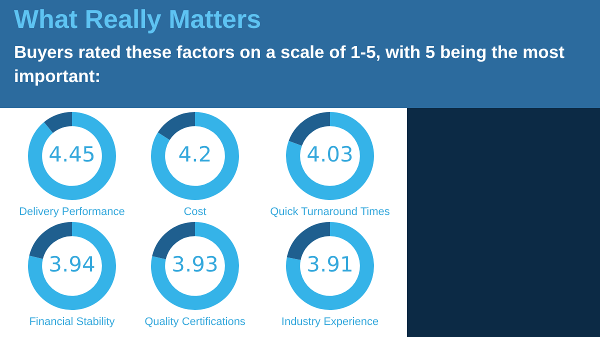 The image size is (600, 337). What do you see at coordinates (195, 264) in the screenshot?
I see `data-label: 3.93` at bounding box center [195, 264].